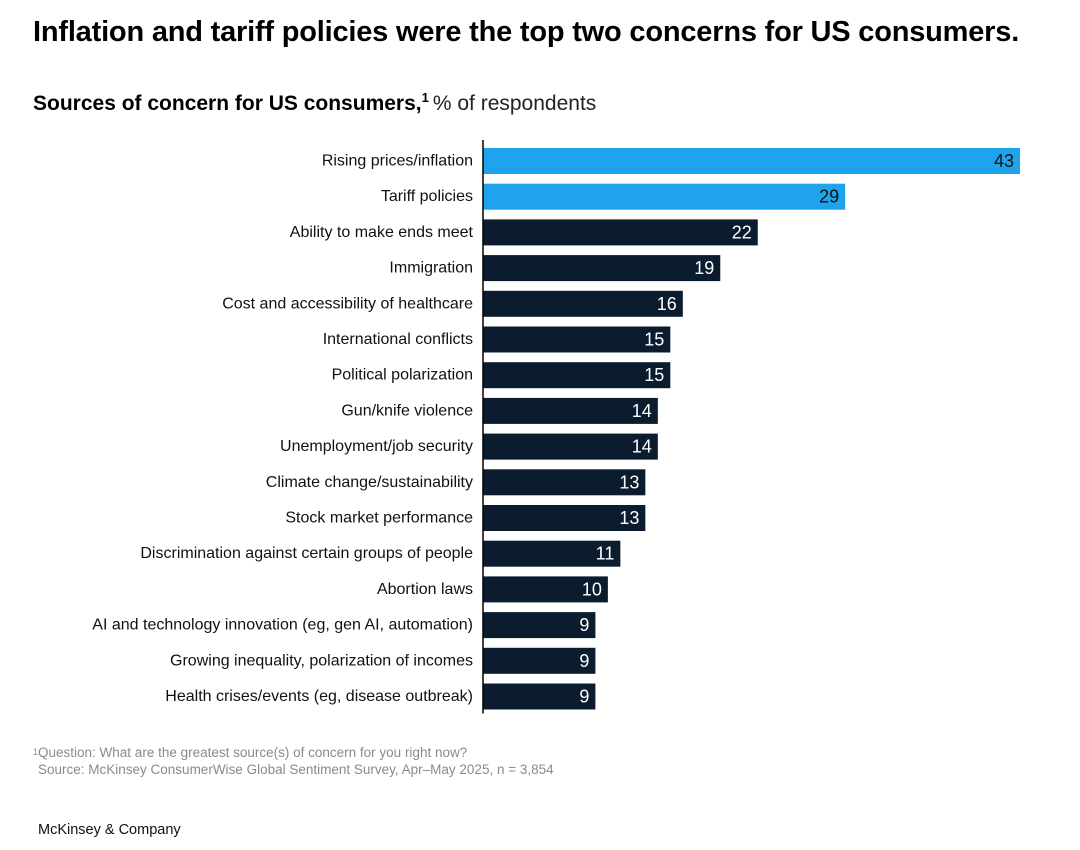 This screenshot has height=850, width=1080. I want to click on category-label: International conflicts, so click(398, 339).